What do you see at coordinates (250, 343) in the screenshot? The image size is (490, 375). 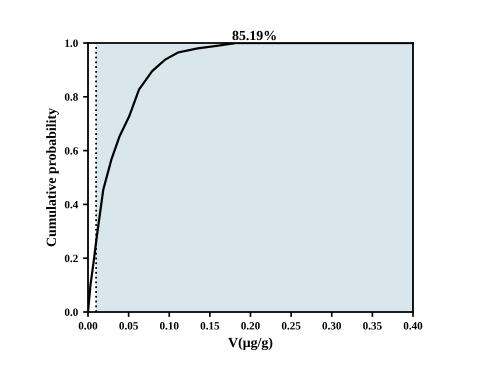 I see `x-axis-title: V(μg/g)` at bounding box center [250, 343].